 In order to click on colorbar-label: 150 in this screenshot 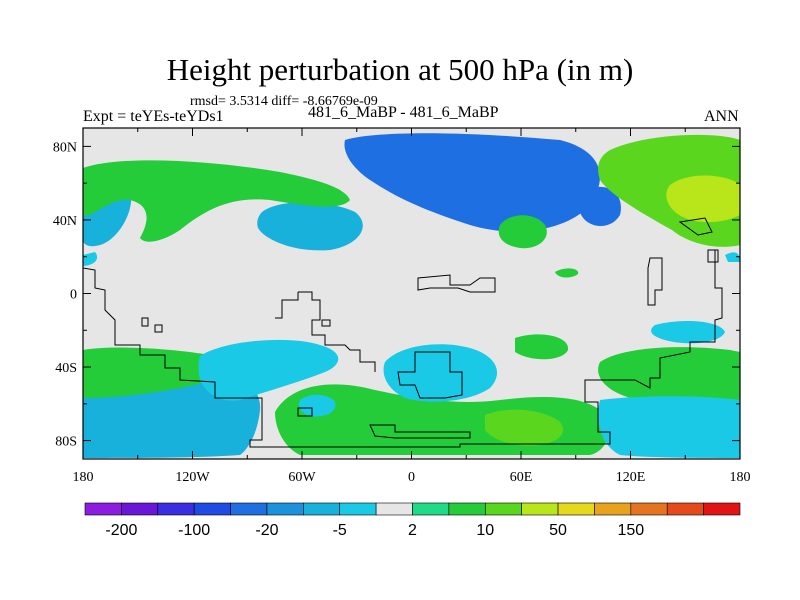, I will do `click(630, 530)`.